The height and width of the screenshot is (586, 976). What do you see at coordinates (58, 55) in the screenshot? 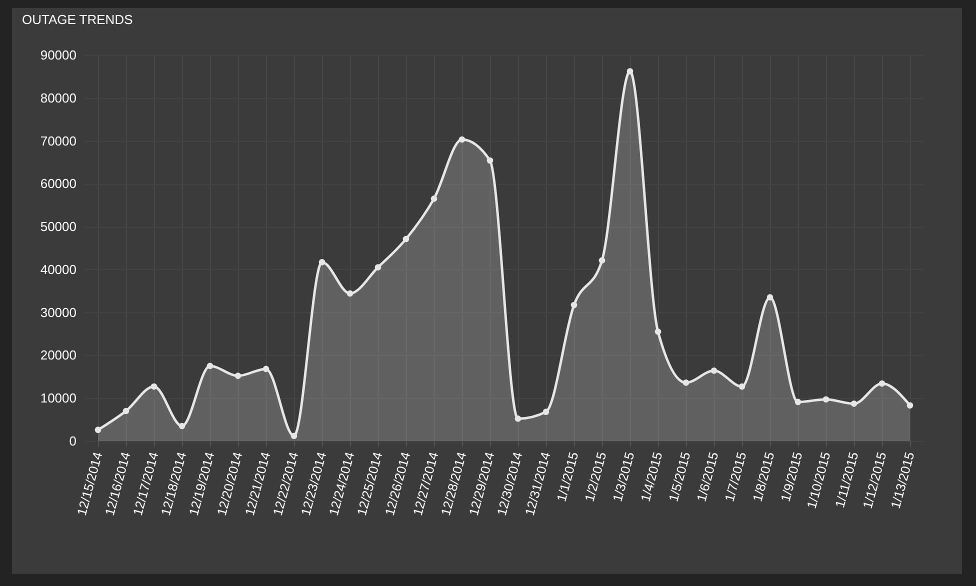
I see `y-tick-label: 90000` at bounding box center [58, 55].